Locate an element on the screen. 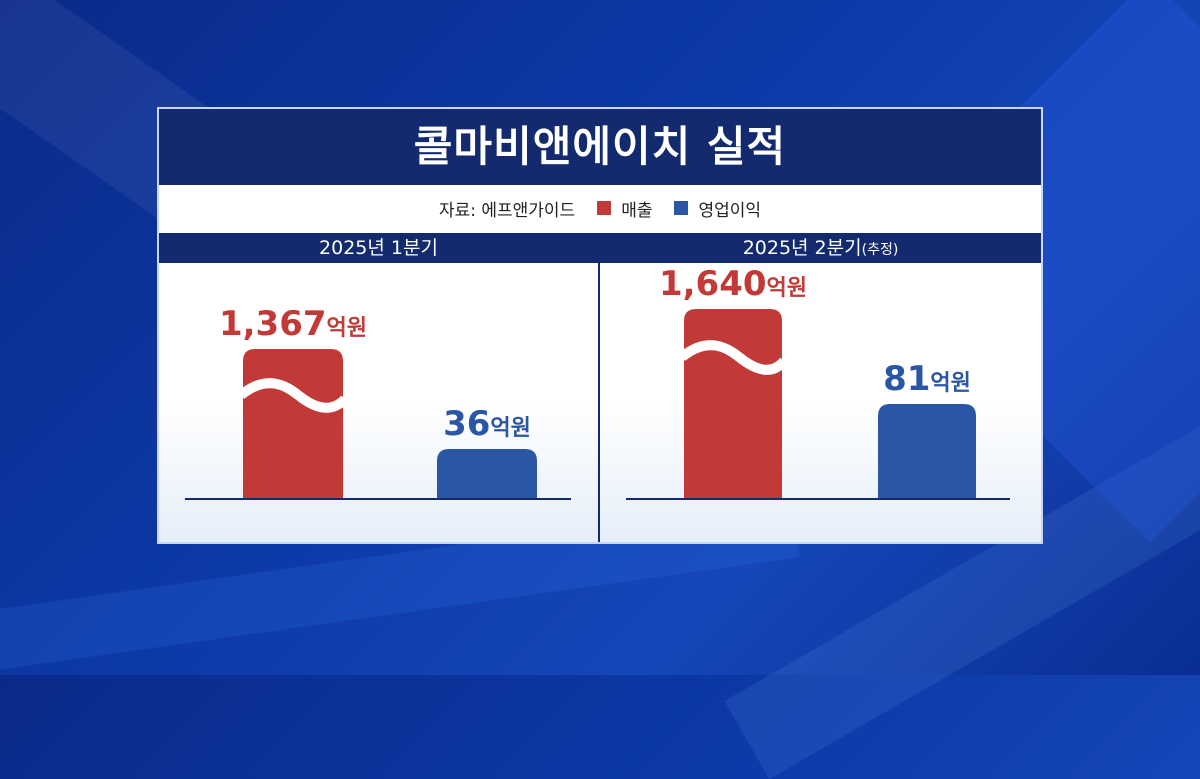 This screenshot has width=1200, height=779. profit-value-label: 81억원 is located at coordinates (927, 379).